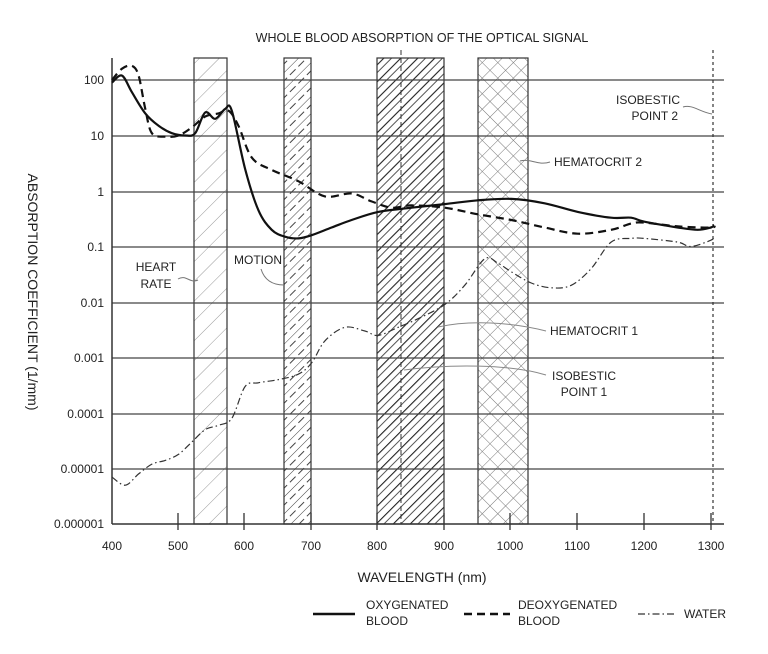 The height and width of the screenshot is (654, 768). Describe the element at coordinates (83, 469) in the screenshot. I see `svg-text: 0.00001` at that location.